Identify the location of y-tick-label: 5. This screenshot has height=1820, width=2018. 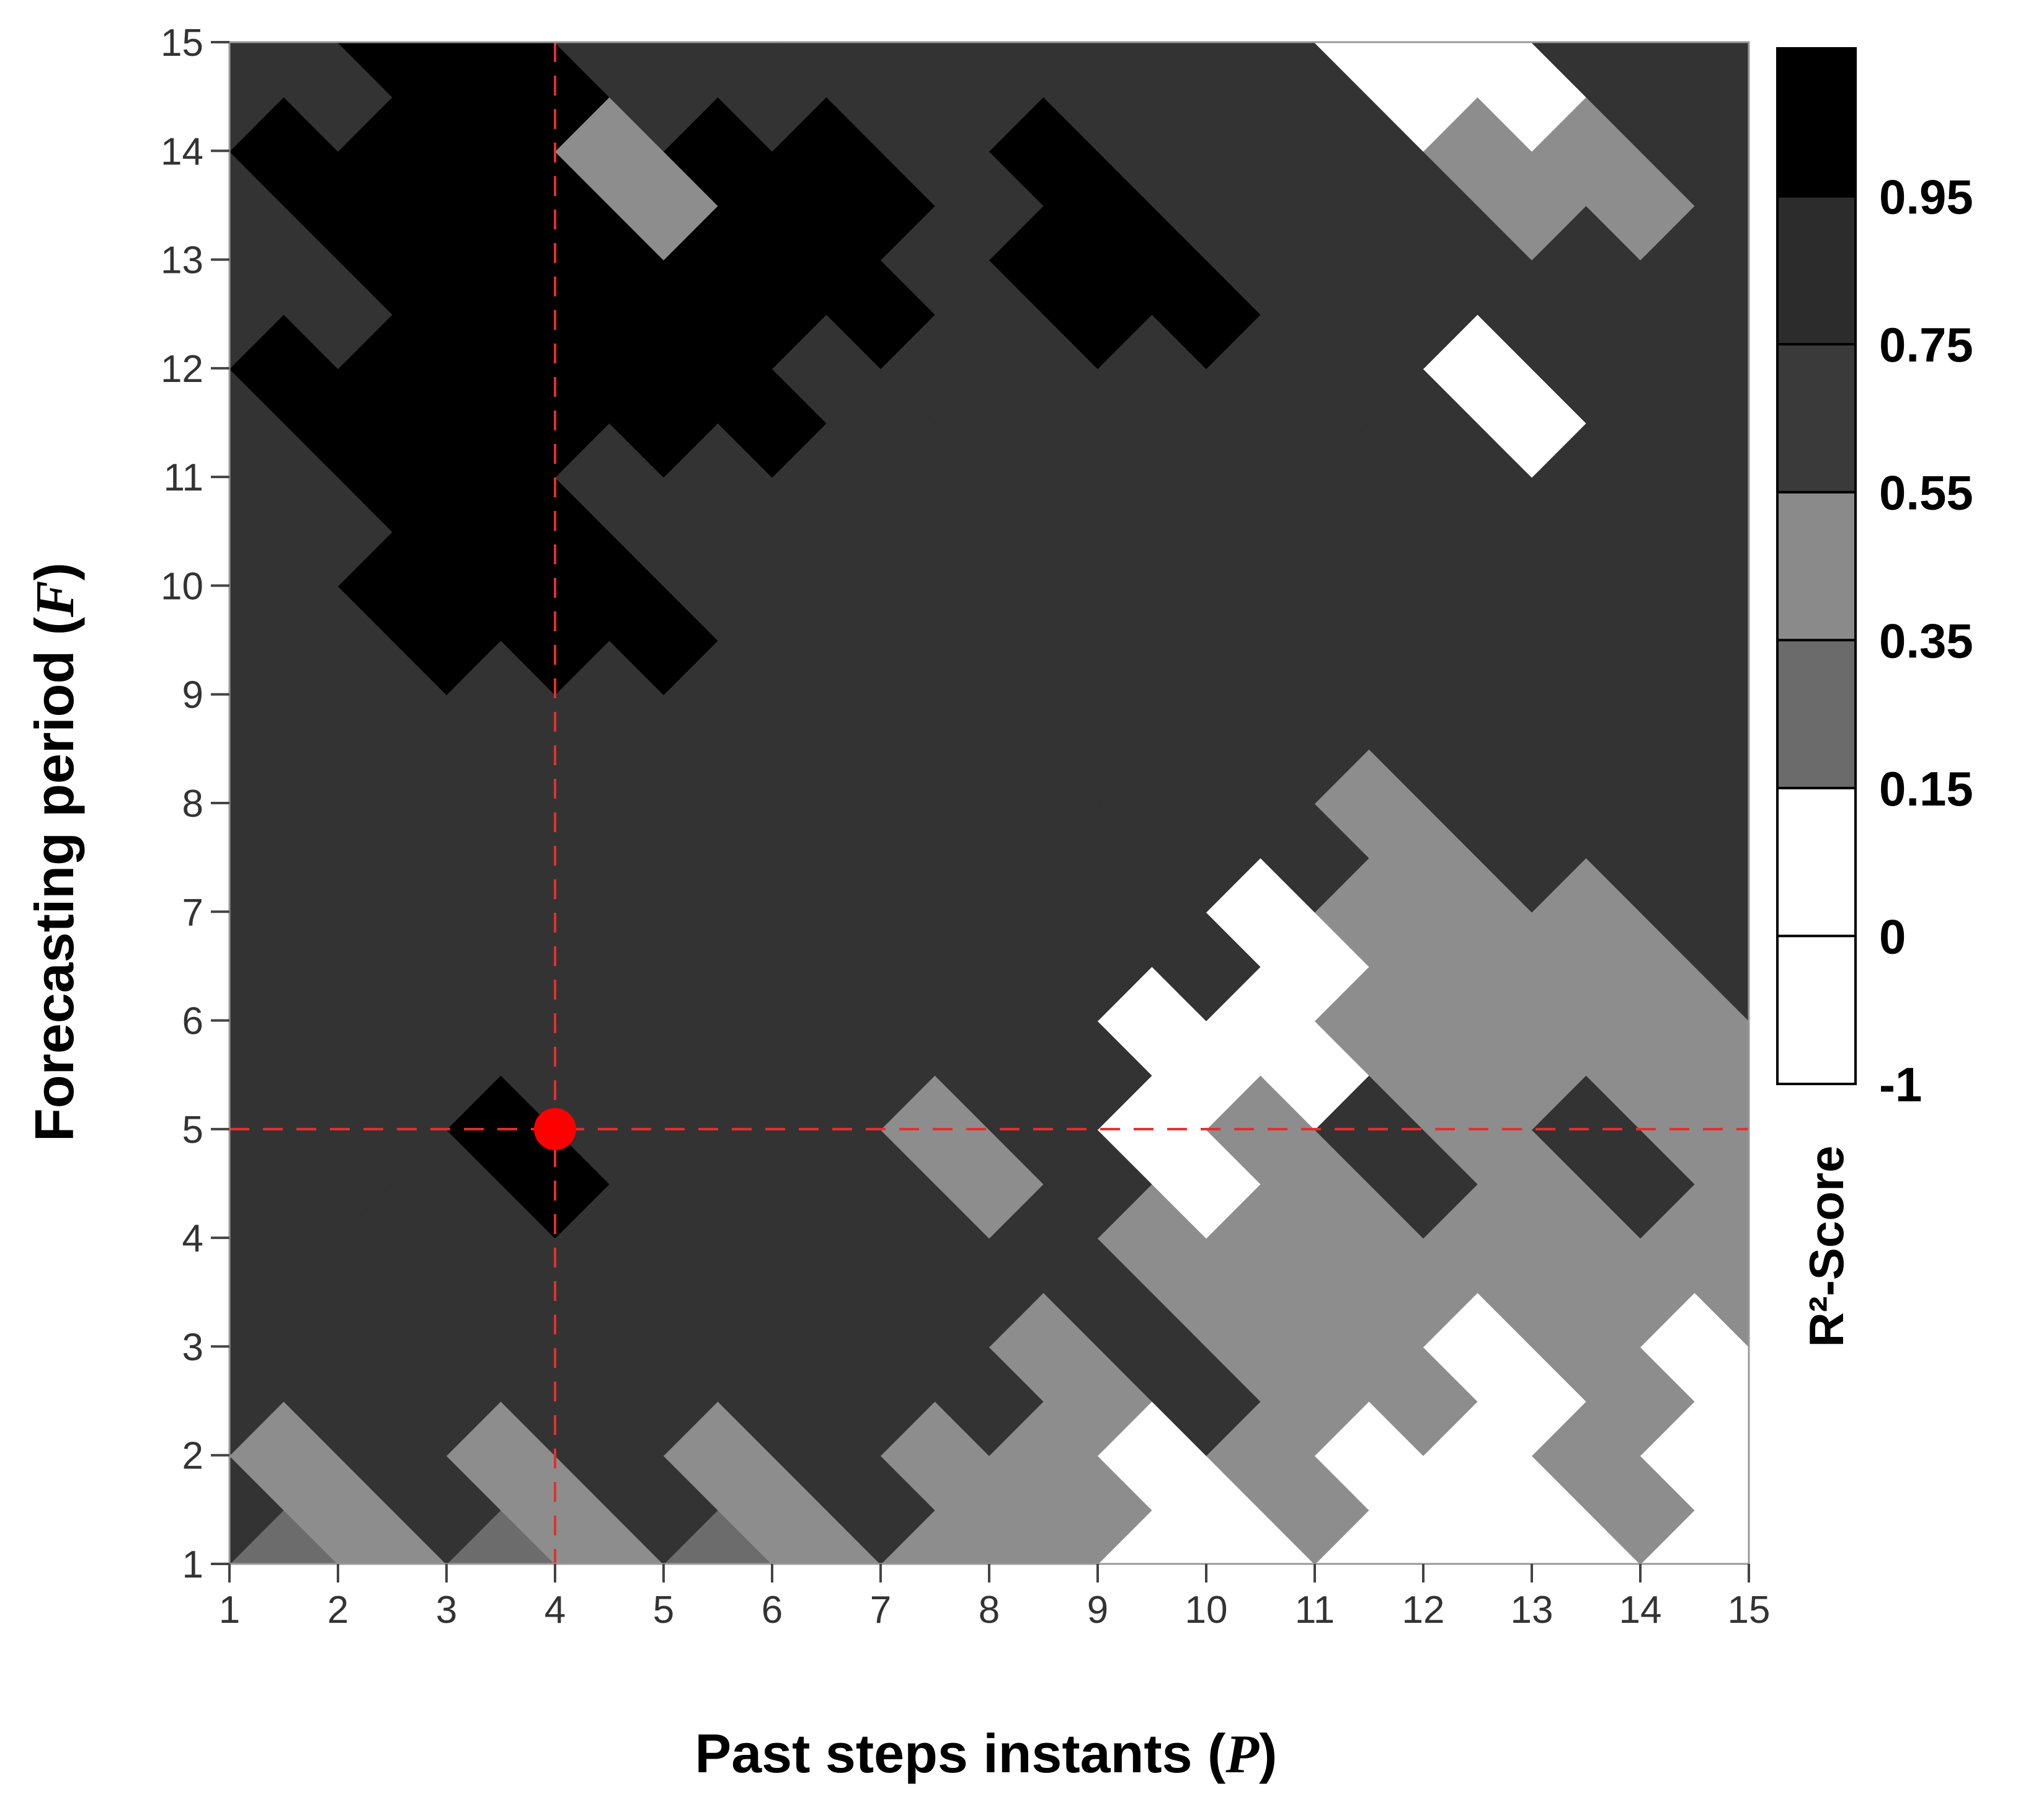
(192, 1131).